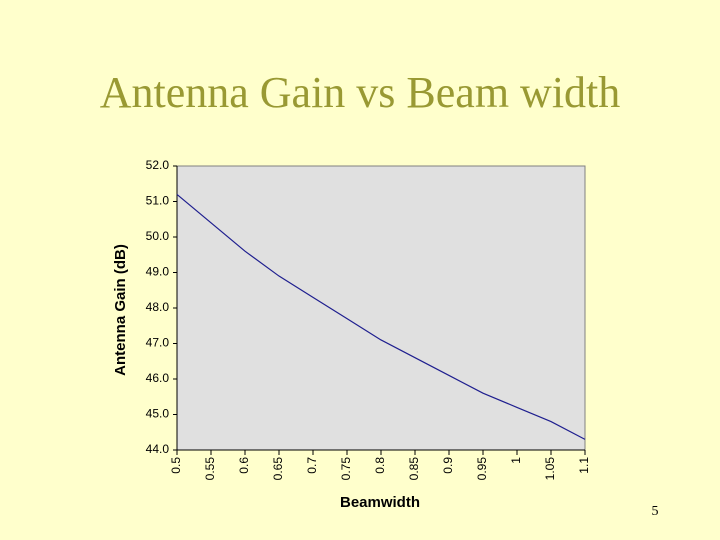 This screenshot has height=540, width=720. I want to click on x-tick-label: 1.1, so click(584, 465).